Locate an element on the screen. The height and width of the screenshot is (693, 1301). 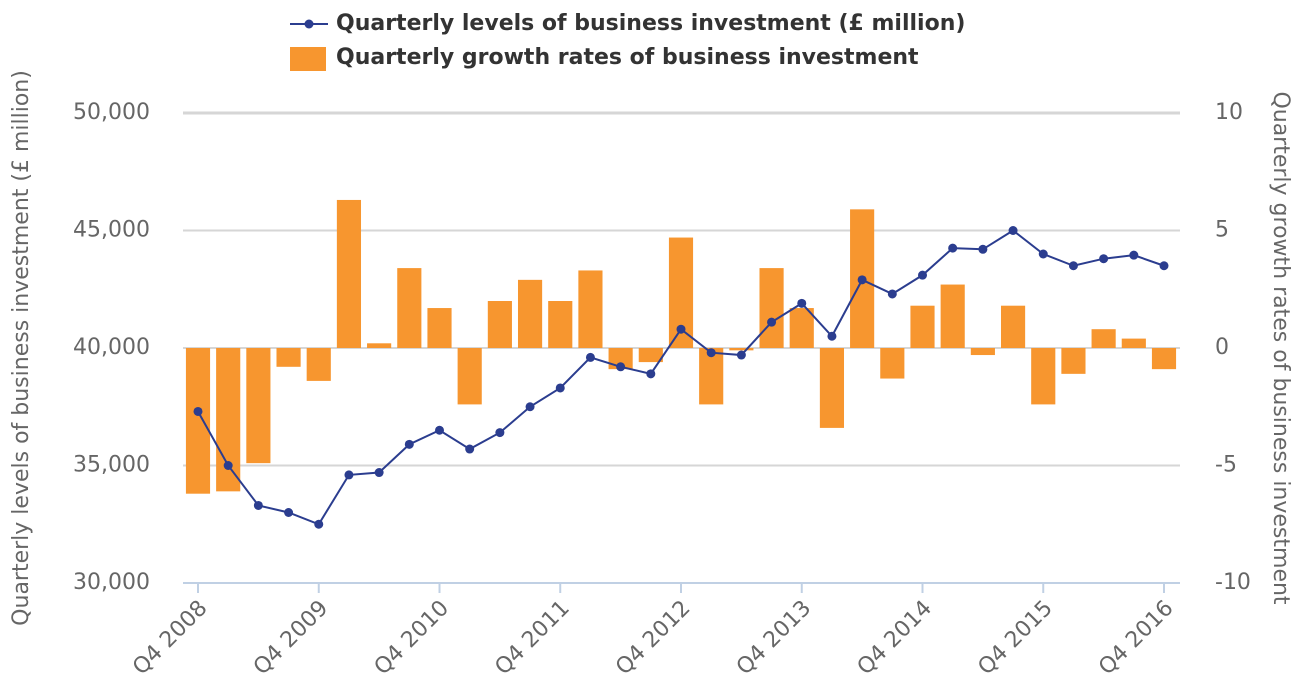
y2-tick-label: 0 is located at coordinates (1222, 347).